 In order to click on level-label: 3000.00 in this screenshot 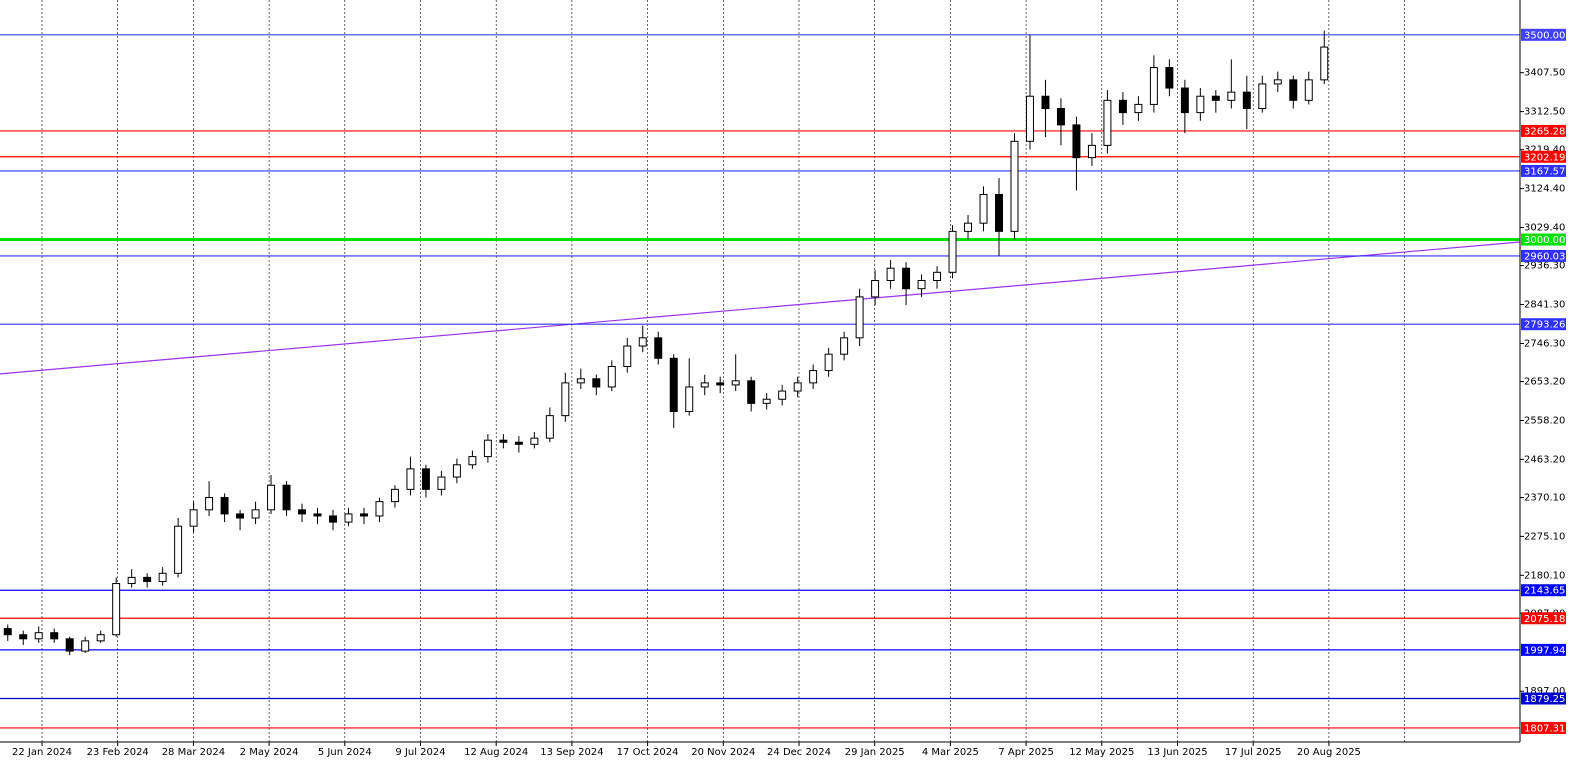, I will do `click(1544, 240)`.